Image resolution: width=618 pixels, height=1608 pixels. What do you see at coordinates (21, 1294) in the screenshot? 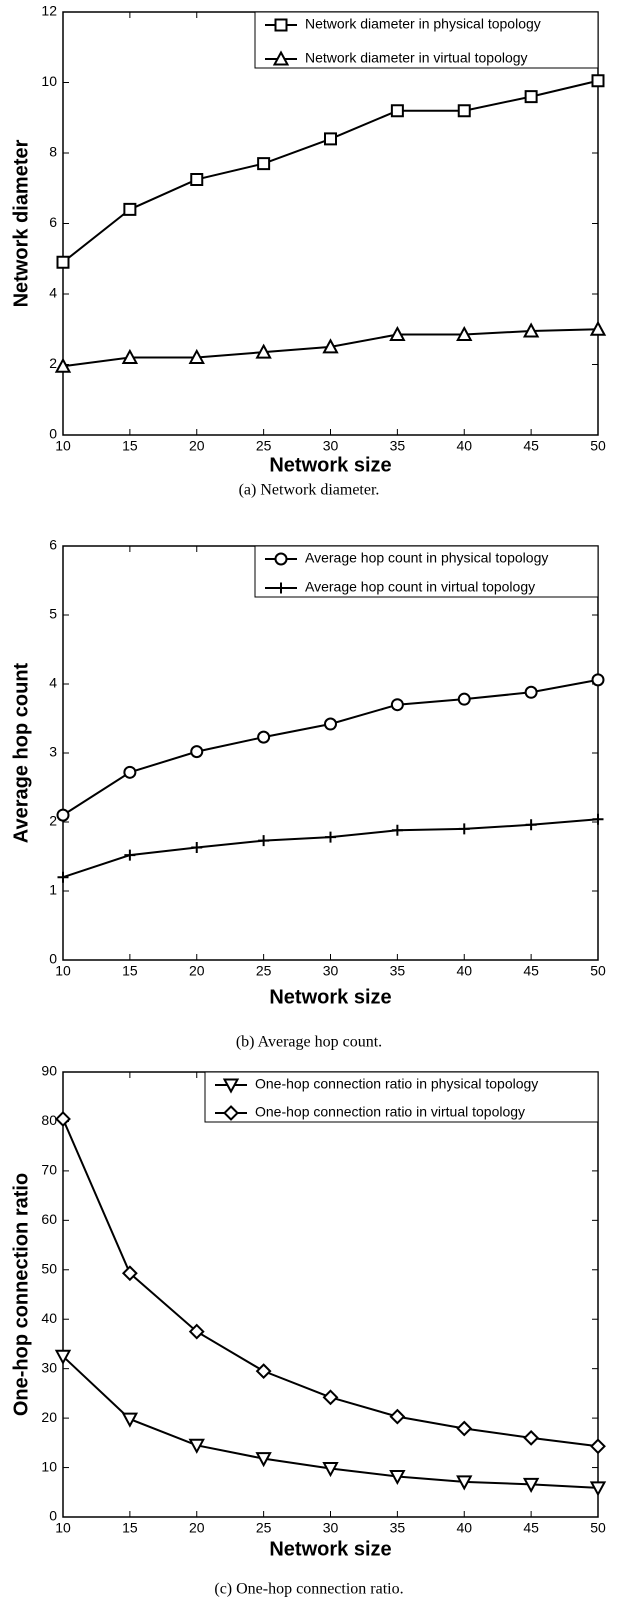
I see `y-axis-label: One-hop connection ratio` at bounding box center [21, 1294].